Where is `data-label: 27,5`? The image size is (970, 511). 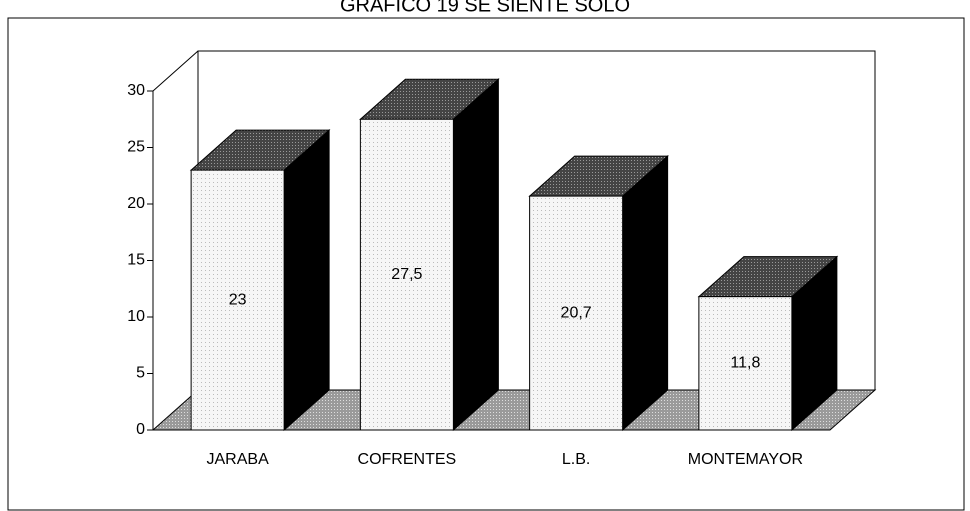 data-label: 27,5 is located at coordinates (406, 274).